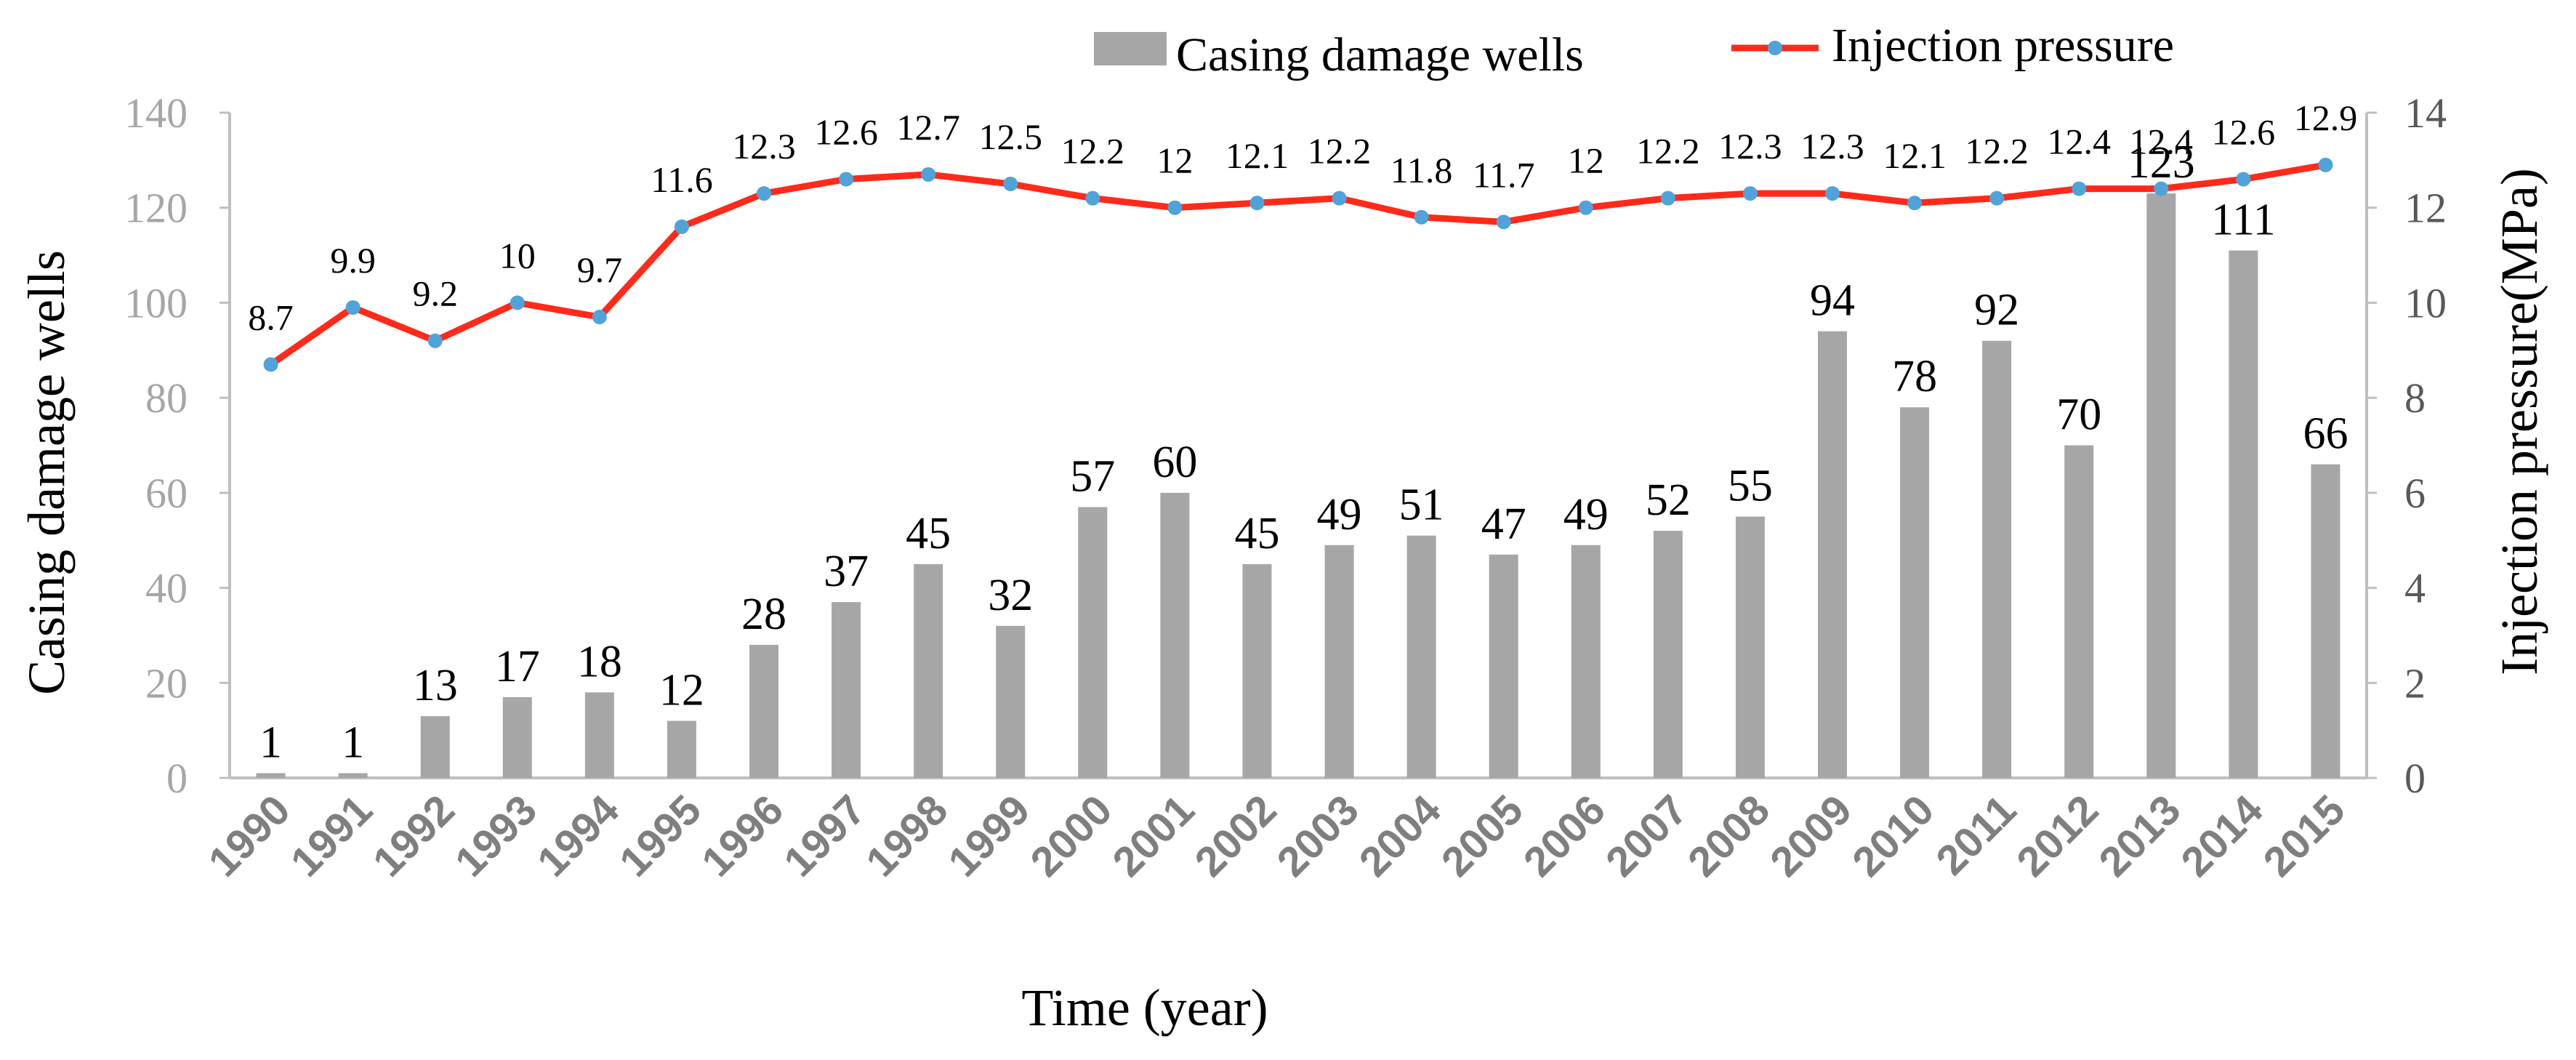 The height and width of the screenshot is (1060, 2576). Describe the element at coordinates (517, 666) in the screenshot. I see `bar-value-label: 17` at that location.